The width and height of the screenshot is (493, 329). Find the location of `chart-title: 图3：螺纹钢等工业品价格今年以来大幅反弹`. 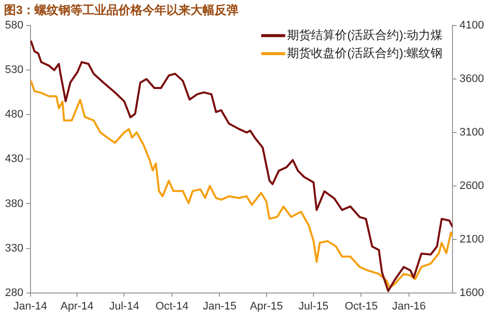

chart-title: 图3：螺纹钢等工业品价格今年以来大幅反弹 is located at coordinates (121, 10).